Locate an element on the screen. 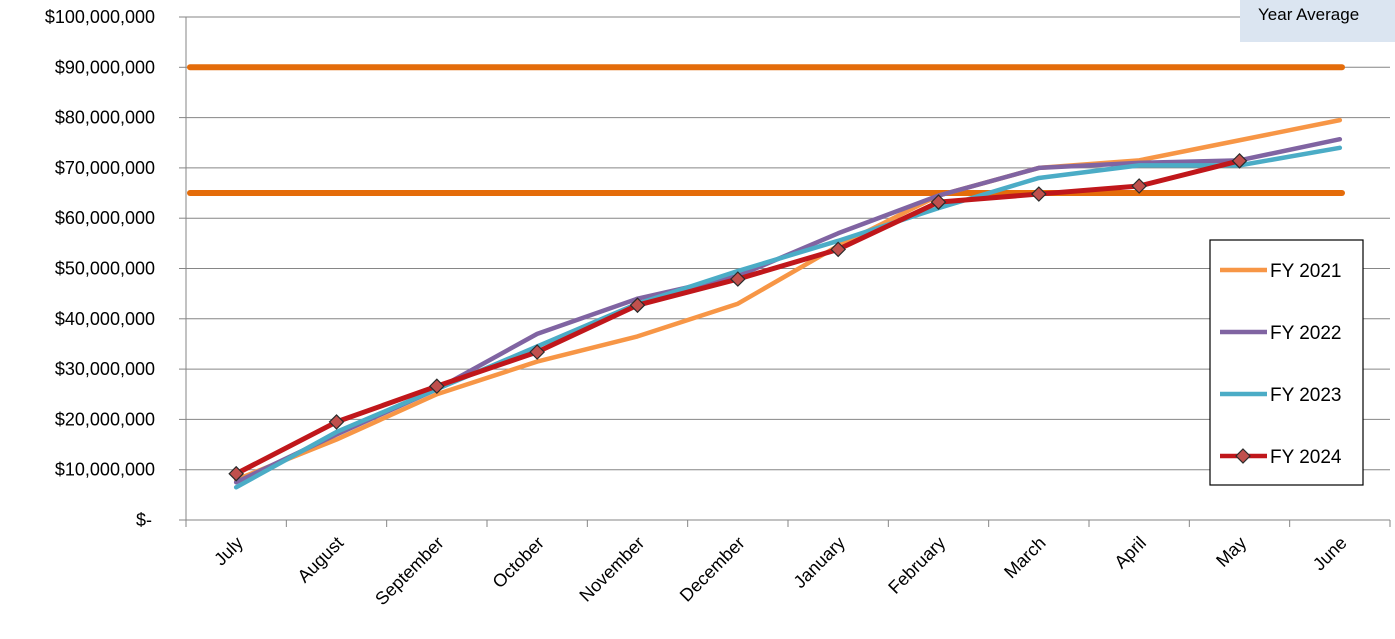 The image size is (1395, 639). legend-marker is located at coordinates (1243, 456).